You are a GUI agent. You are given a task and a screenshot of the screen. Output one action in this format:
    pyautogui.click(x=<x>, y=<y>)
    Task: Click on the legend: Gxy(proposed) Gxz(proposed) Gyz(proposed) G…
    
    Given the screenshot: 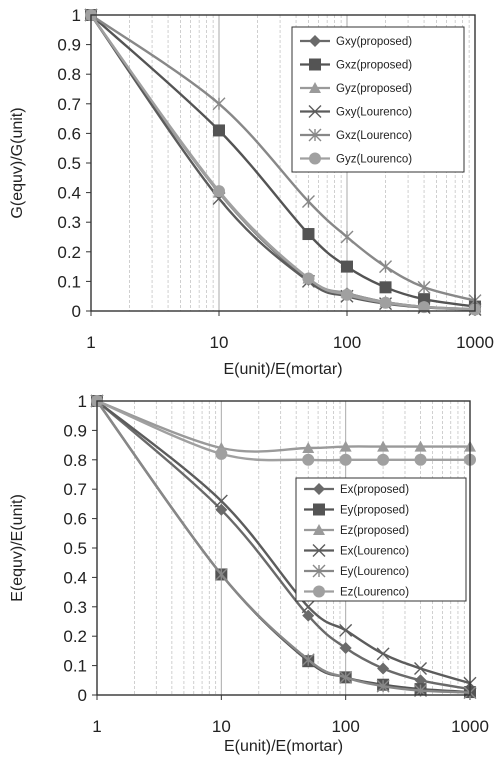 What is the action you would take?
    pyautogui.click(x=378, y=99)
    